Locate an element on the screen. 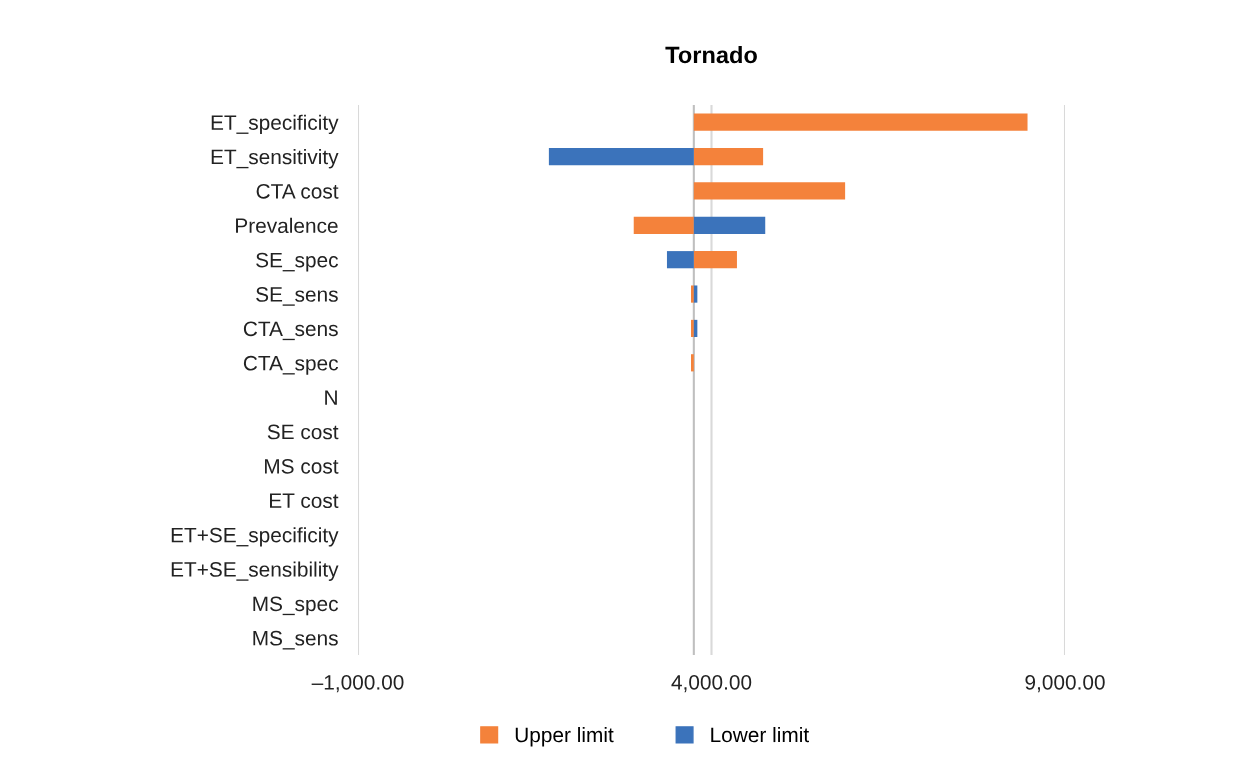 This screenshot has width=1253, height=769. y-tick-label: SE_spec is located at coordinates (297, 262).